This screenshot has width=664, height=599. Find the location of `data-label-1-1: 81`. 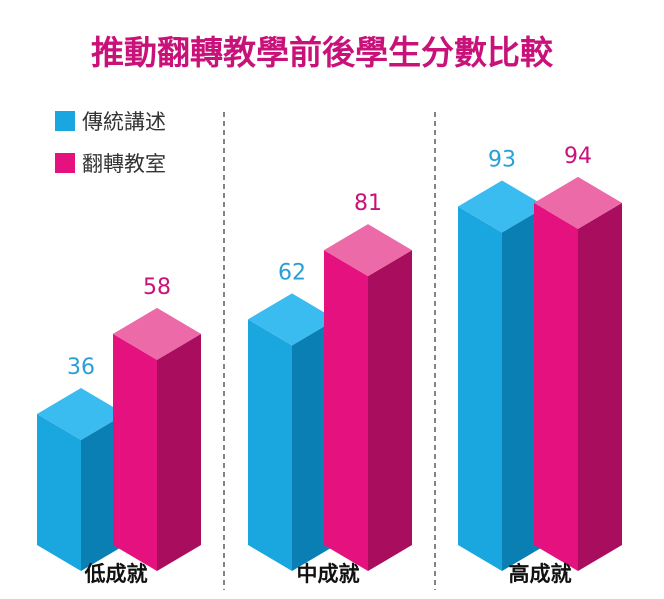

data-label-1-1: 81 is located at coordinates (368, 203).